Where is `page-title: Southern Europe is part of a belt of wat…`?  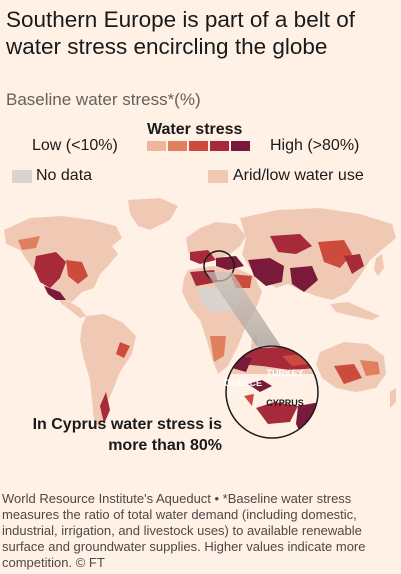
page-title: Southern Europe is part of a belt of wat… is located at coordinates (180, 33).